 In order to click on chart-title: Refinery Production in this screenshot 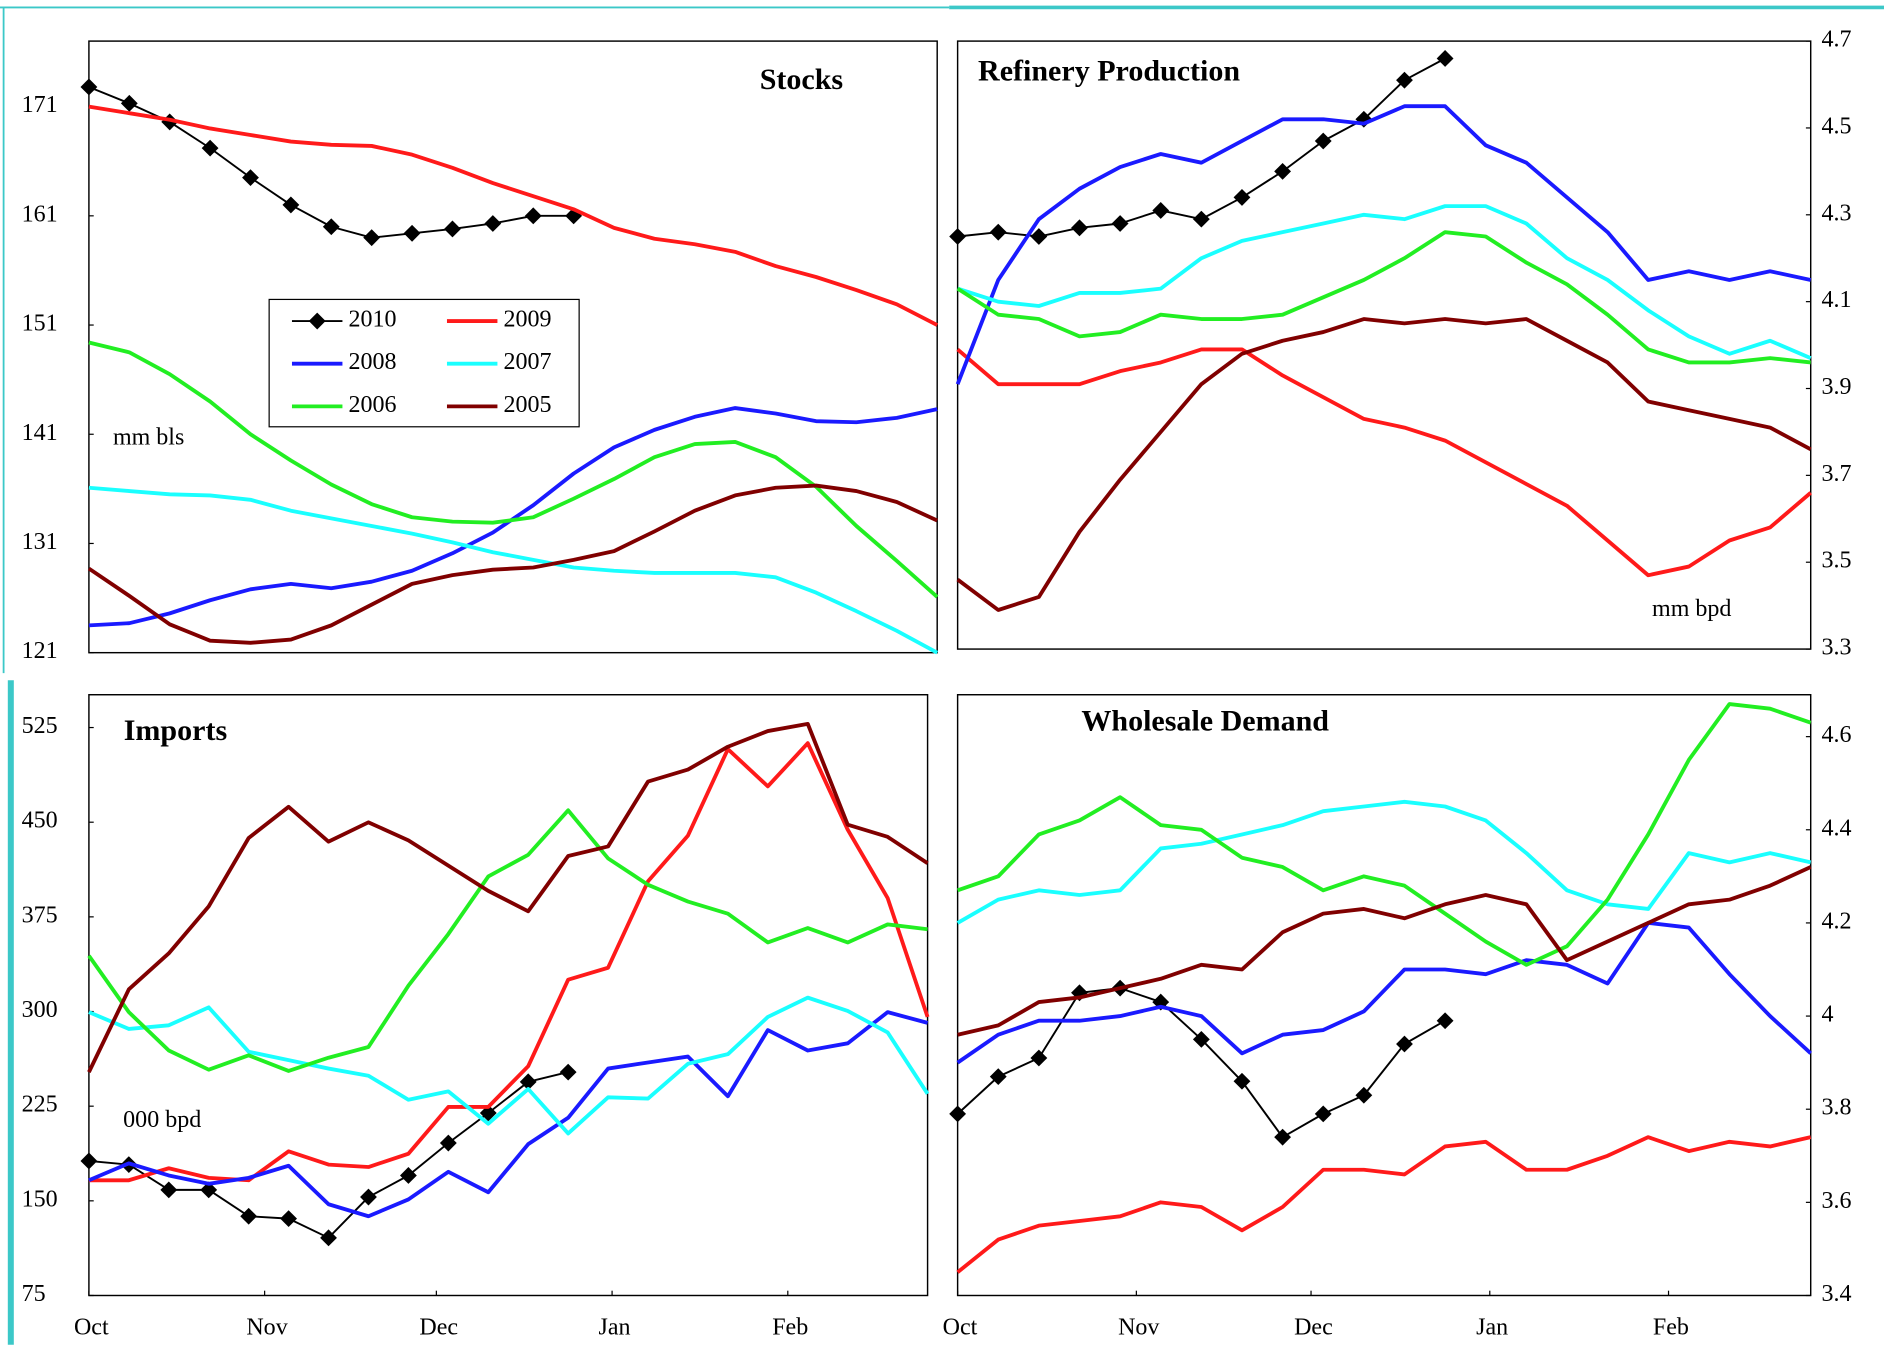, I will do `click(1109, 70)`.